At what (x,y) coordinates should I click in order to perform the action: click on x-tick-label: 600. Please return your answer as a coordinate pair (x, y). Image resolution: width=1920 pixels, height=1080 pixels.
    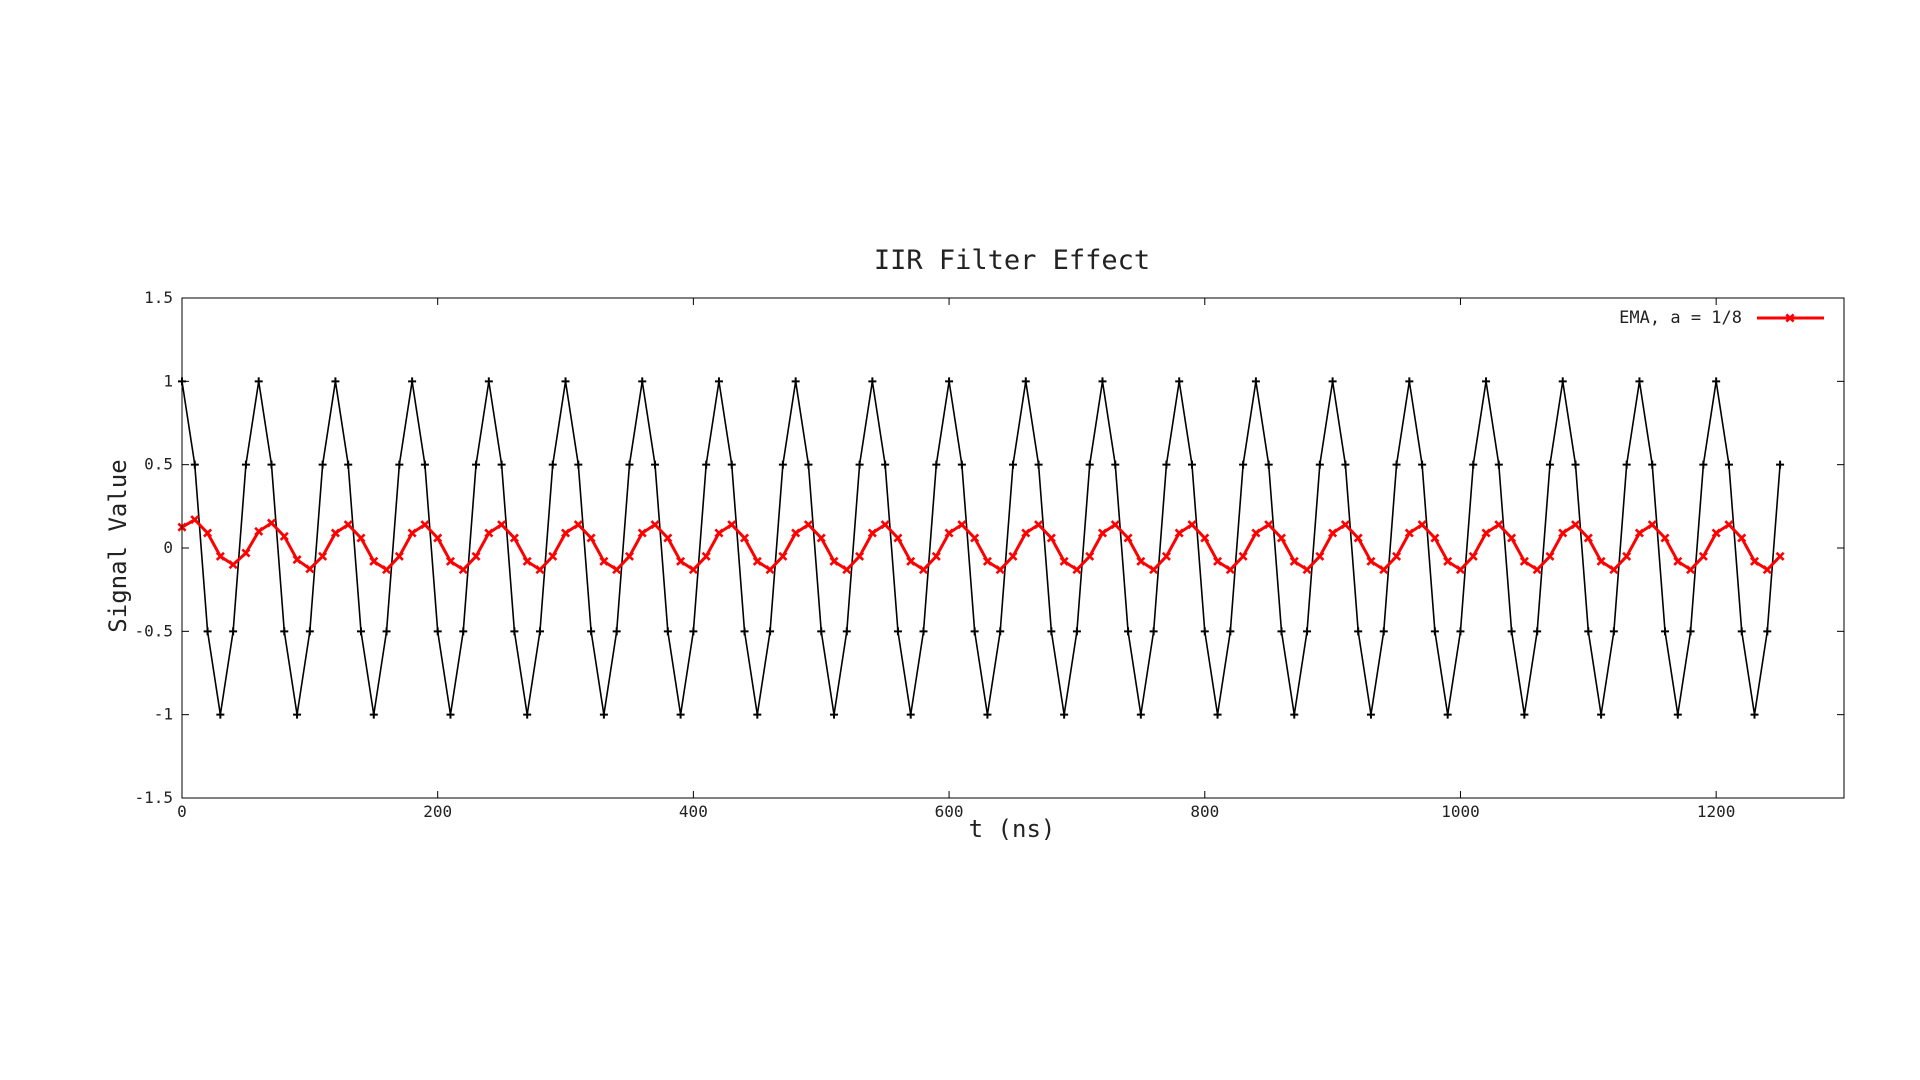
    Looking at the image, I should click on (949, 811).